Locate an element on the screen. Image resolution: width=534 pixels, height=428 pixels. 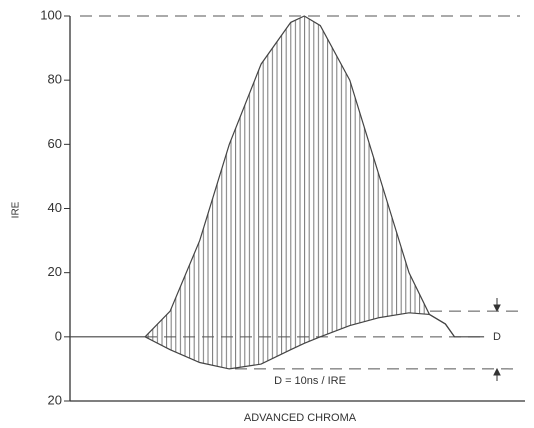
x-axis-label: ADVANCED CHROMA is located at coordinates (300, 418).